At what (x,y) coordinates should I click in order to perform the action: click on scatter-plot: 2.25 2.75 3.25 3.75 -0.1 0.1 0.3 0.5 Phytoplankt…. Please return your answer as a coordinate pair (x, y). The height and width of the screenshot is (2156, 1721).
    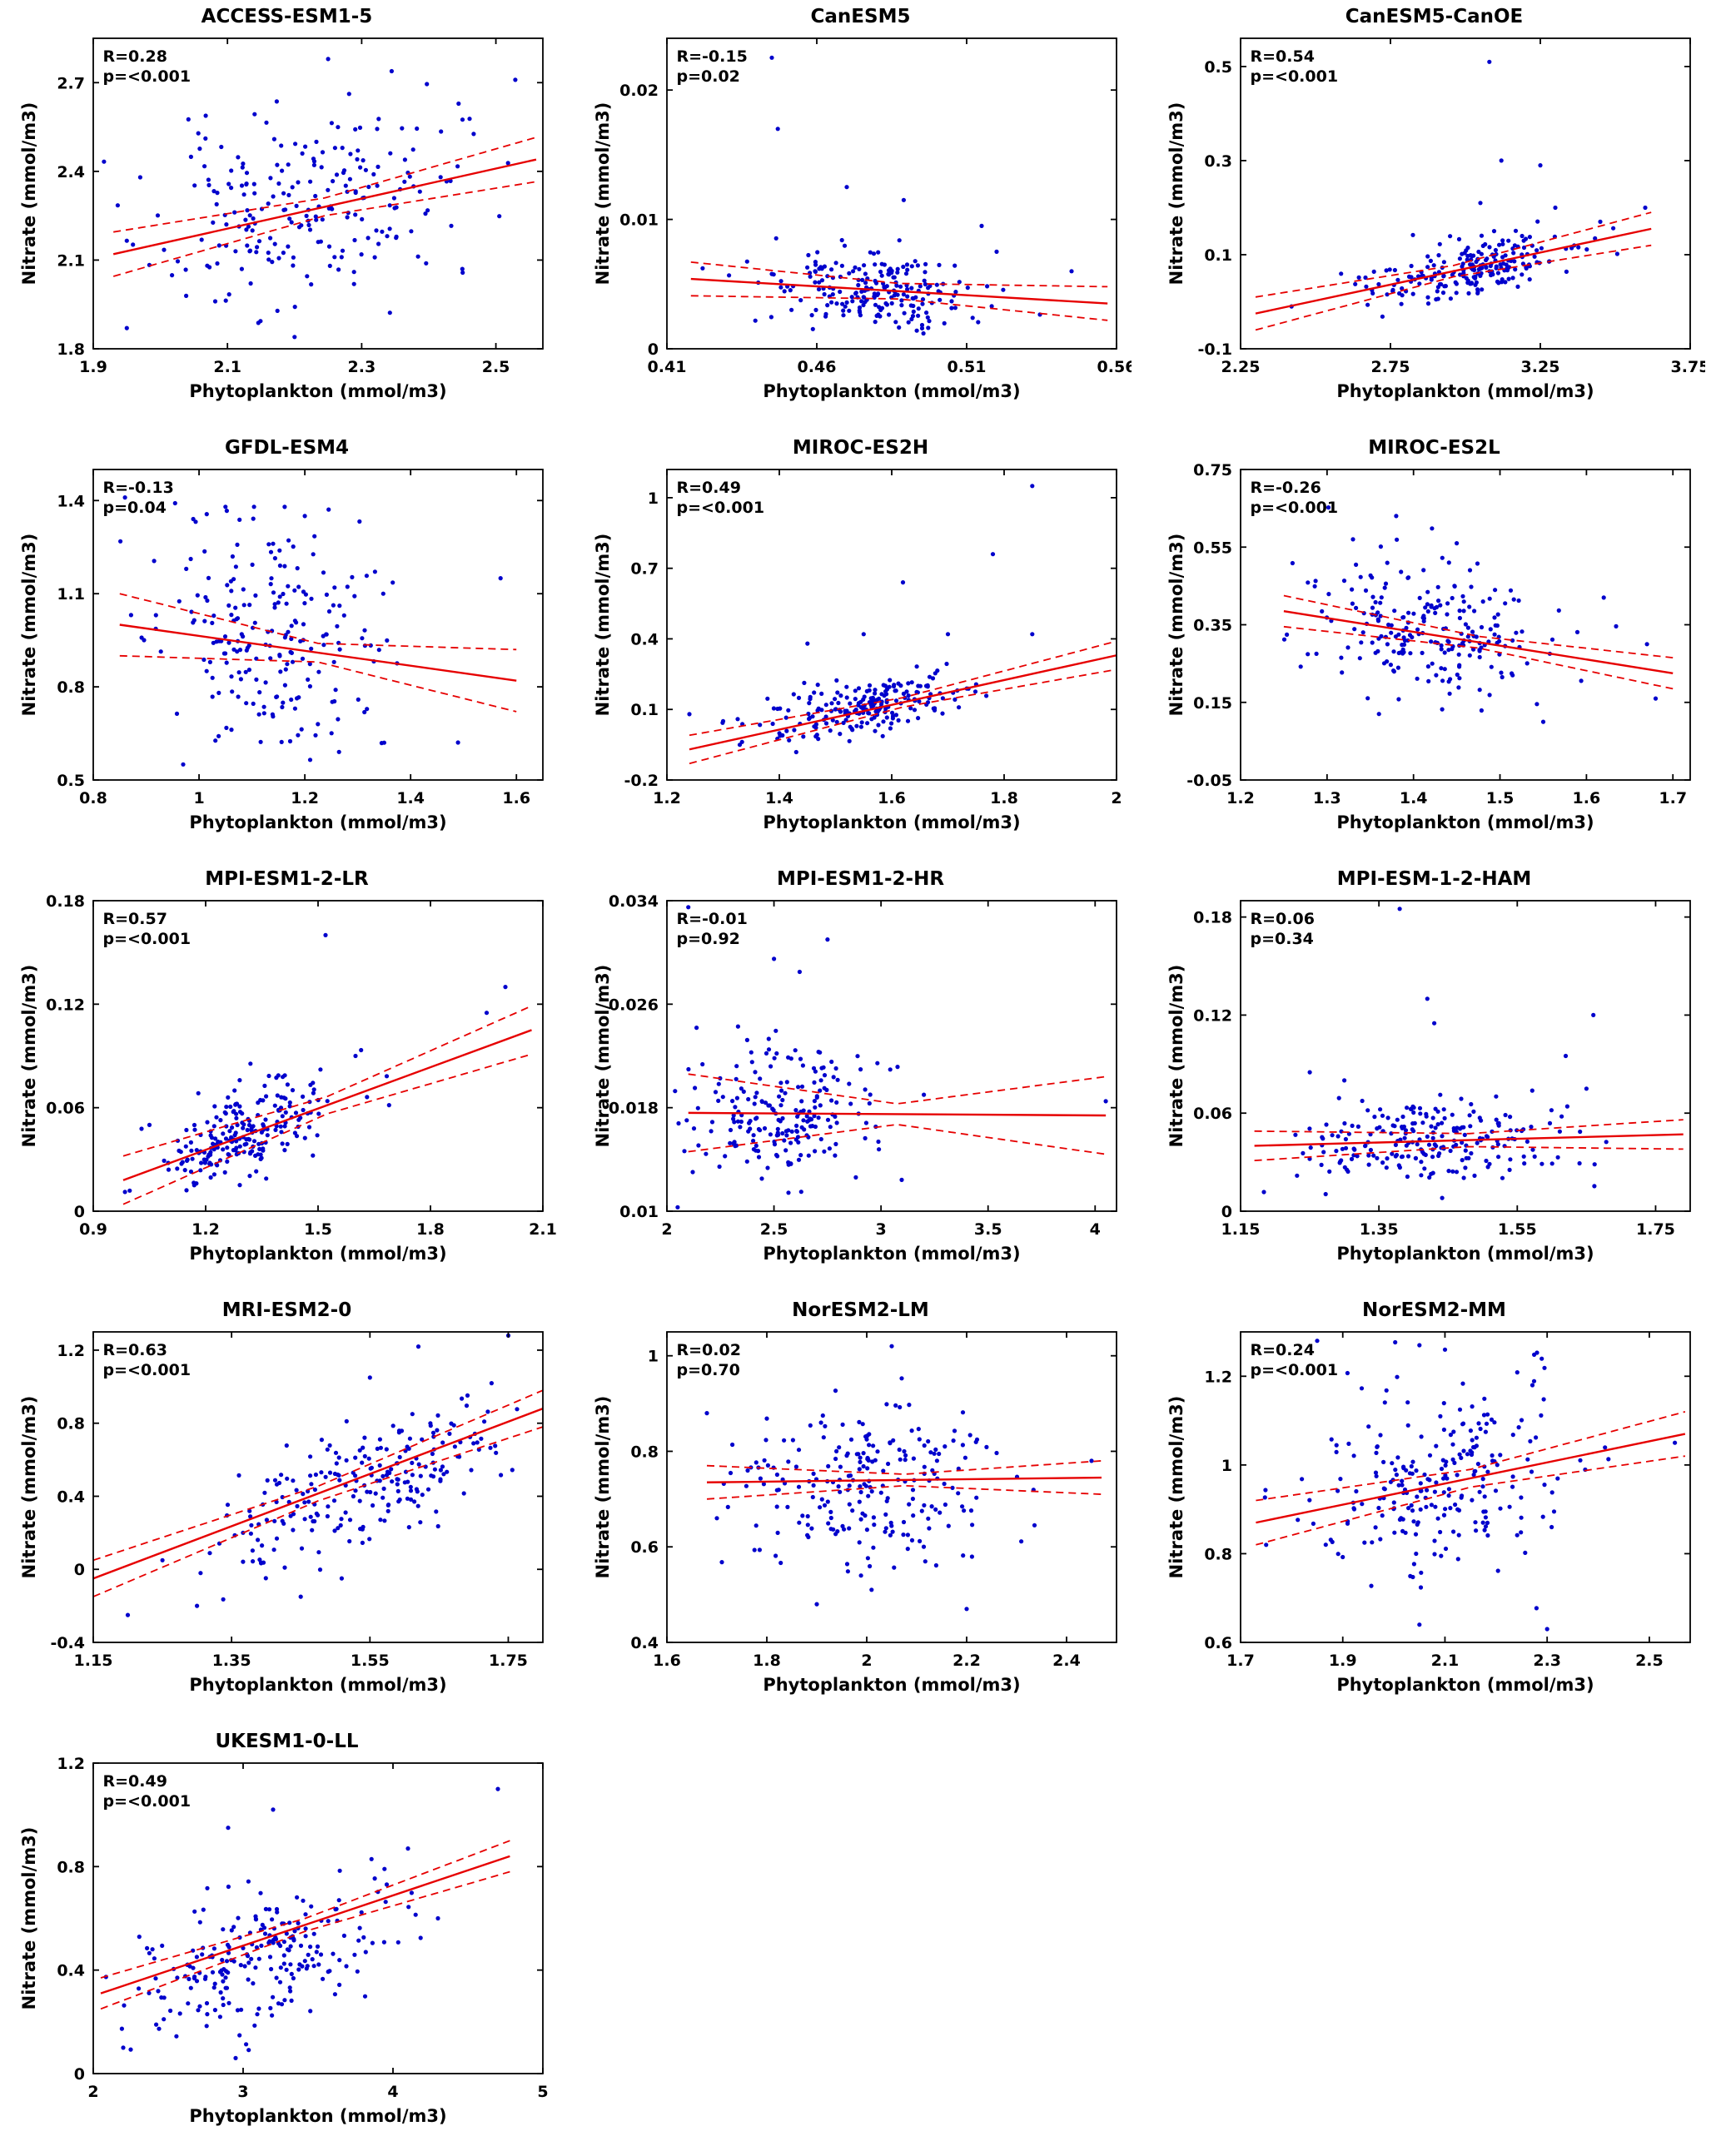
    Looking at the image, I should click on (1436, 219).